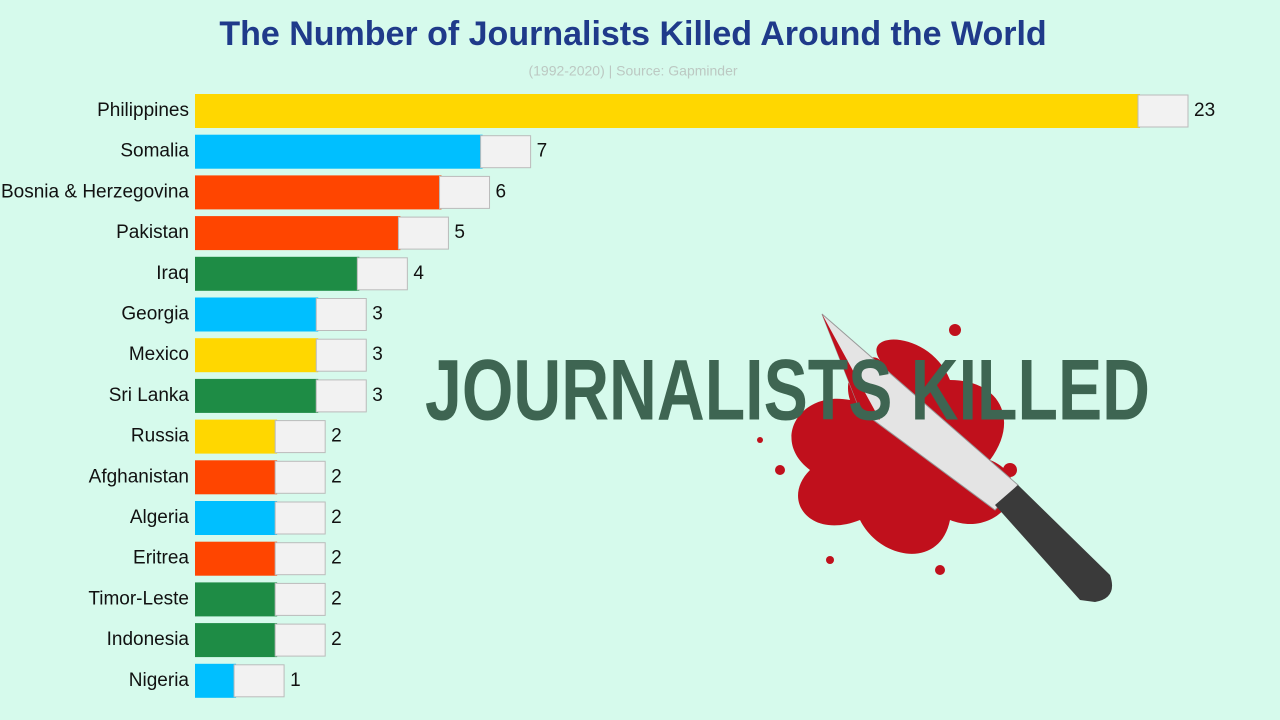  Describe the element at coordinates (139, 476) in the screenshot. I see `category-label: Afghanistan` at that location.